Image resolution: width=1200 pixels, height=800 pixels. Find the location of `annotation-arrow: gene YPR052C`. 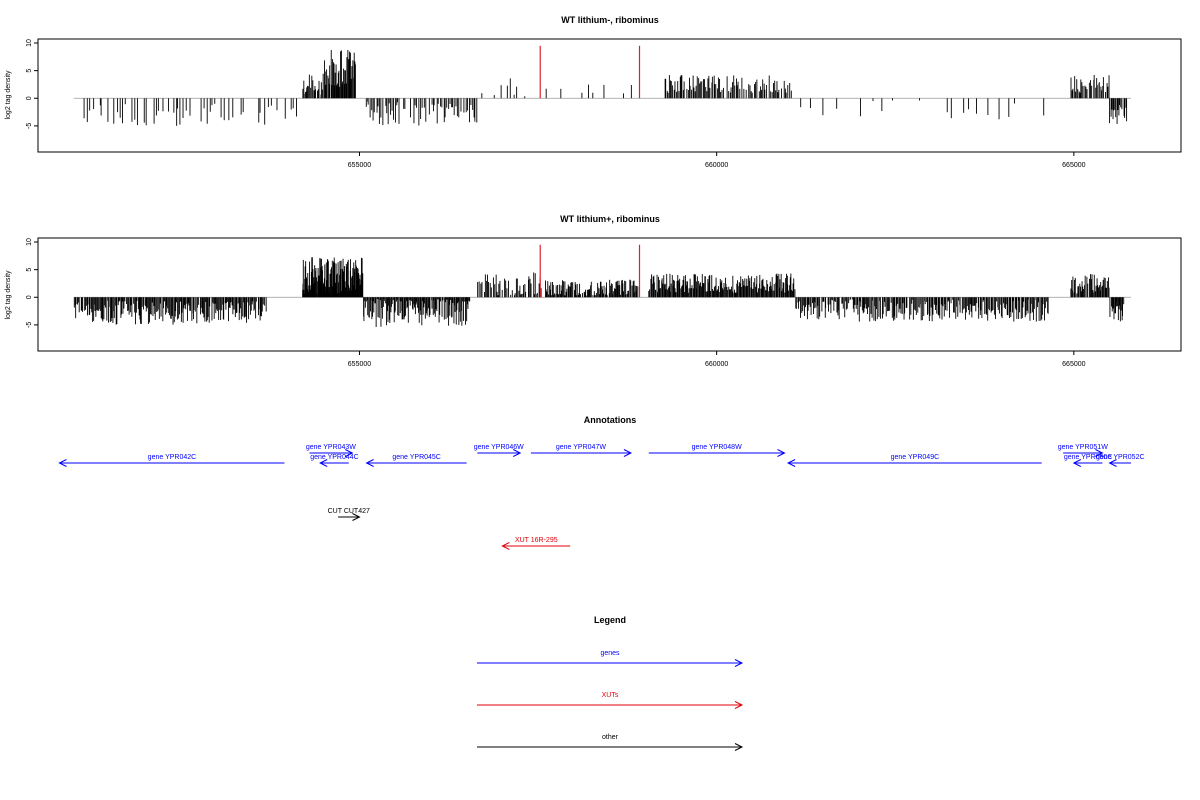

annotation-arrow: gene YPR052C is located at coordinates (1120, 460).